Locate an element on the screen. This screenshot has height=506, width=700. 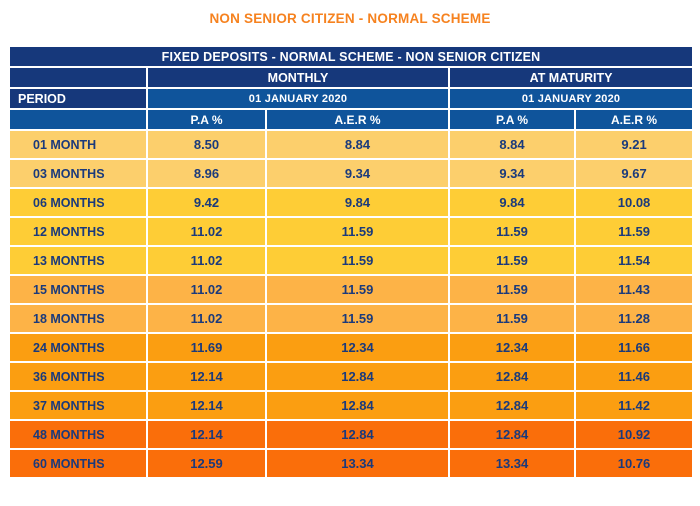
subcolumn-header-row: P.A % A.E.R % P.A % A.E.R % is located at coordinates (351, 119).